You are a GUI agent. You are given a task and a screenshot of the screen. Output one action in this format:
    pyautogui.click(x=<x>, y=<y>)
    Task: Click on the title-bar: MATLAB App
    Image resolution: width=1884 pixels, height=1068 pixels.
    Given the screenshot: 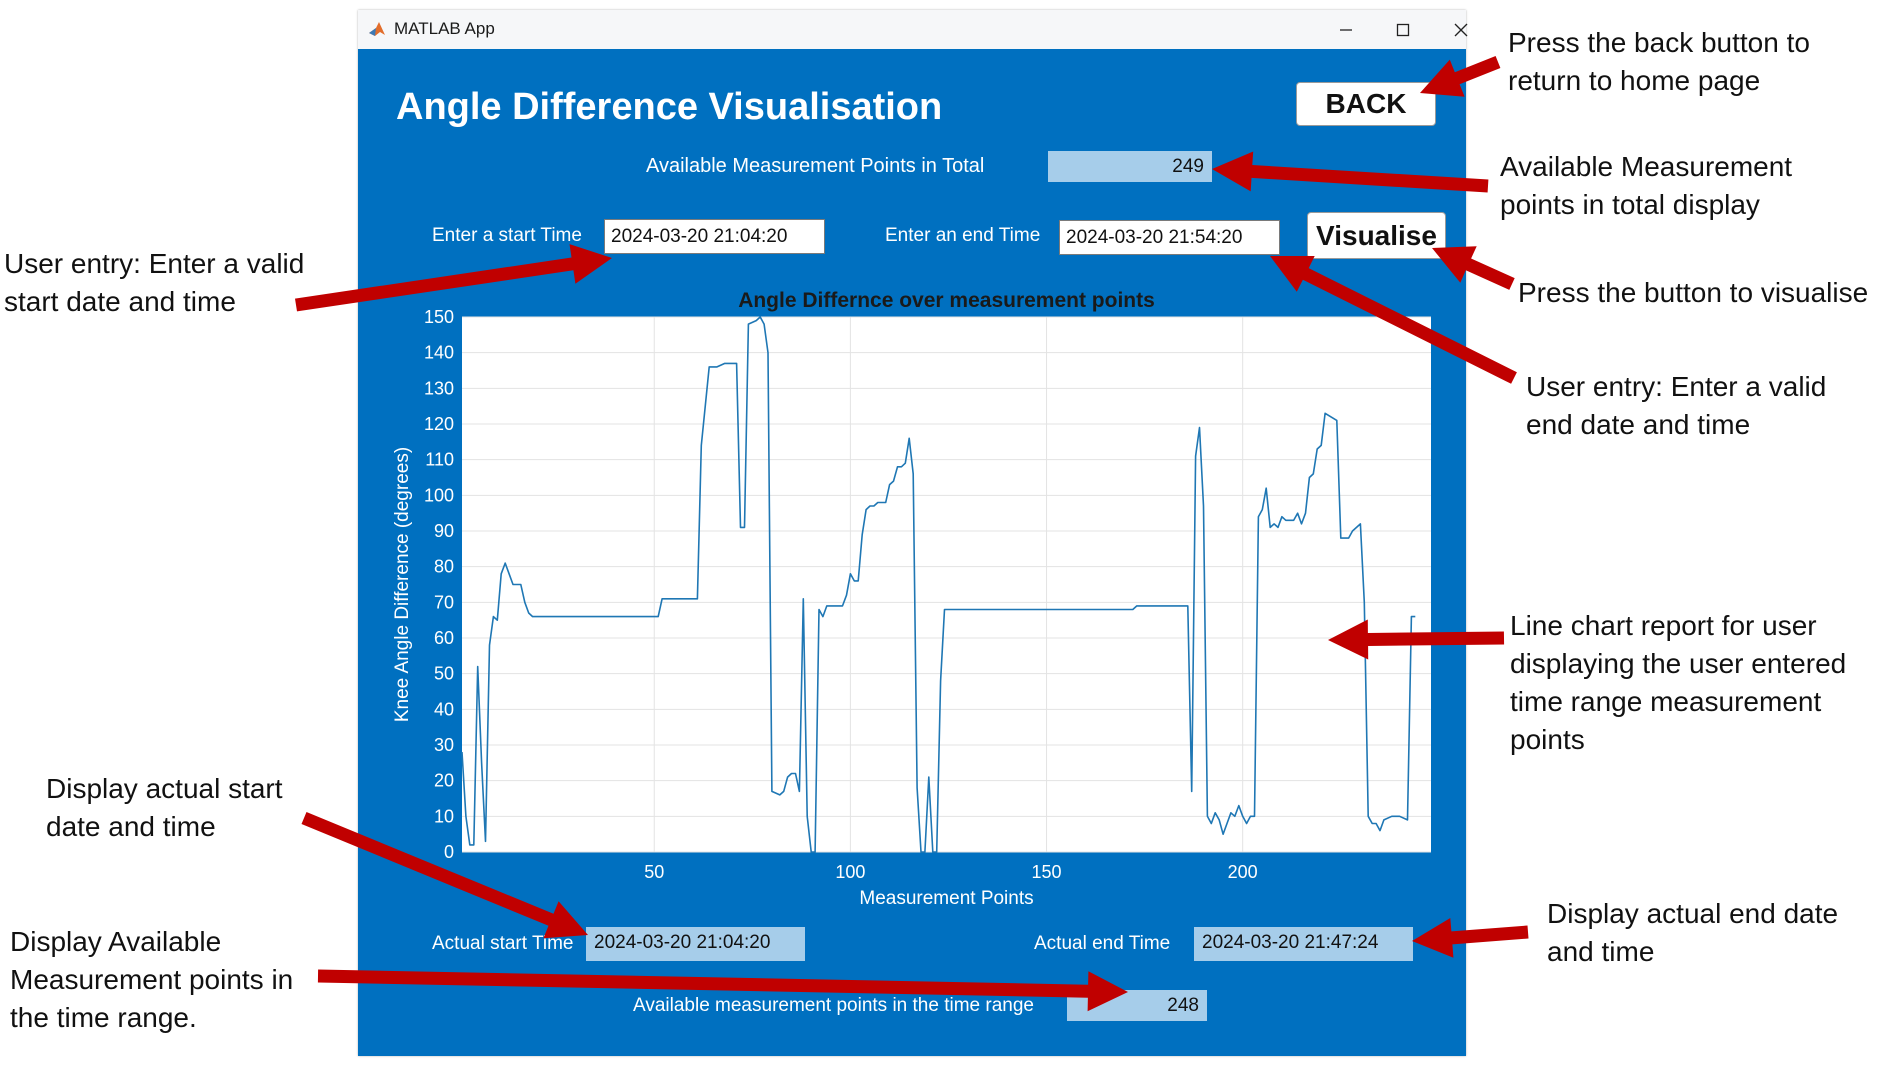 What is the action you would take?
    pyautogui.click(x=913, y=29)
    